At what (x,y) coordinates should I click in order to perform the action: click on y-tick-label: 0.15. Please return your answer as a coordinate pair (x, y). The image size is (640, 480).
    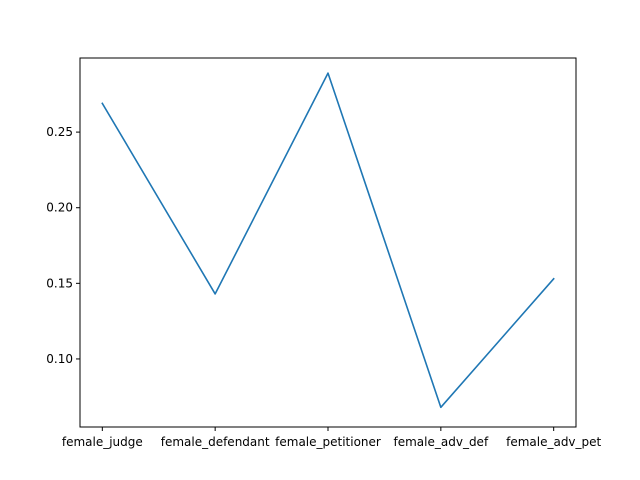
    Looking at the image, I should click on (59, 283).